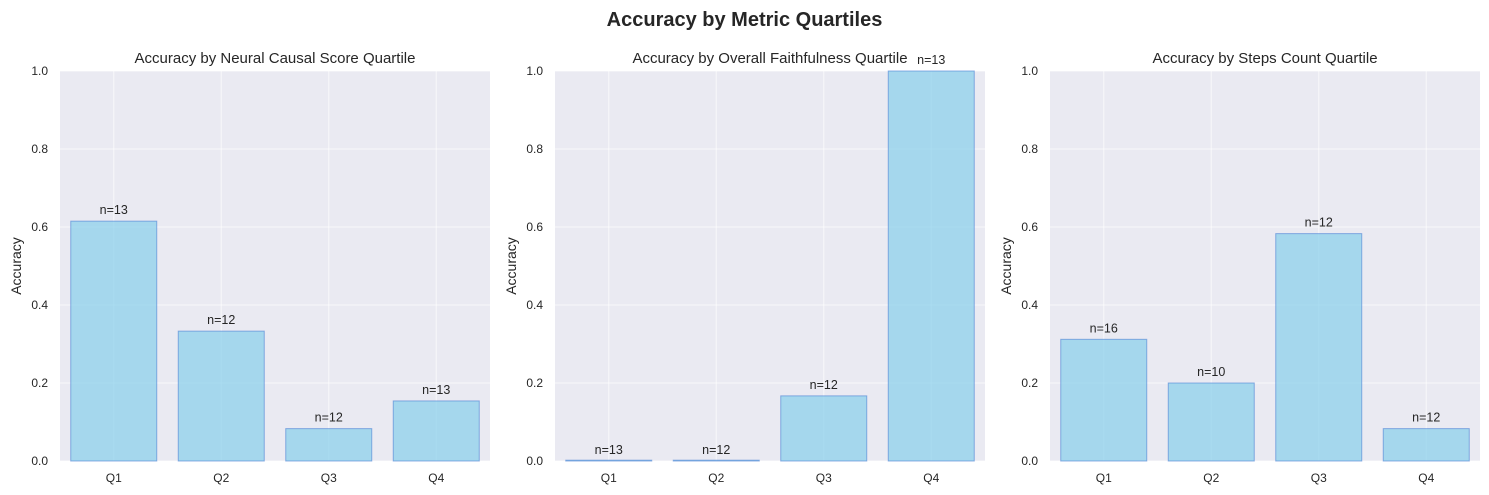 The height and width of the screenshot is (495, 1489). Describe the element at coordinates (1104, 328) in the screenshot. I see `bar-count-label: n=16` at that location.